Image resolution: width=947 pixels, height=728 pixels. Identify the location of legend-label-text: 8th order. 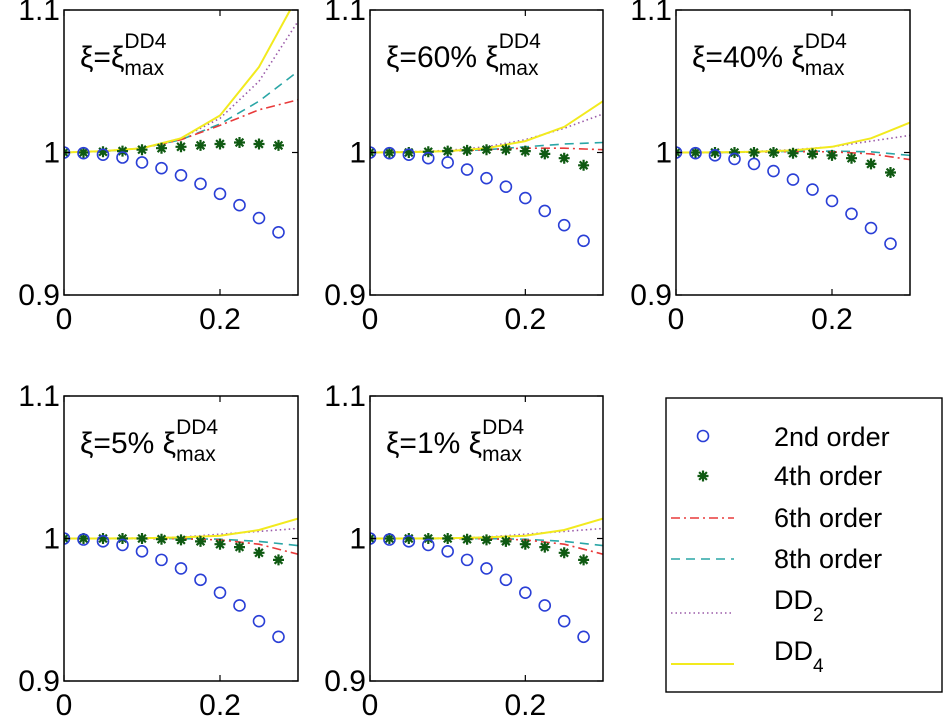
(828, 559).